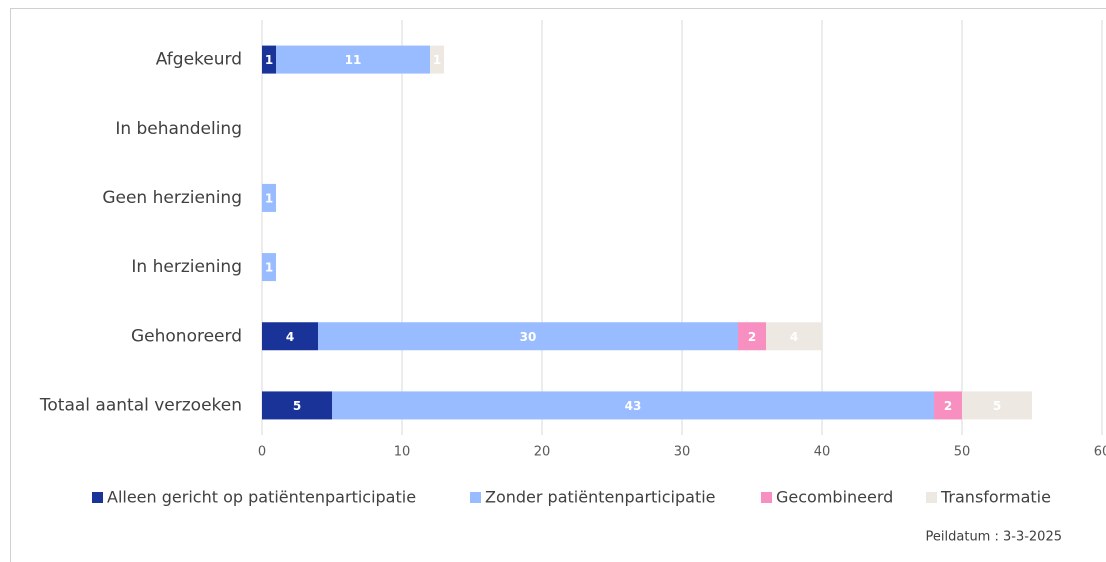 The width and height of the screenshot is (1106, 562). Describe the element at coordinates (962, 452) in the screenshot. I see `x-tick-label: 50` at that location.